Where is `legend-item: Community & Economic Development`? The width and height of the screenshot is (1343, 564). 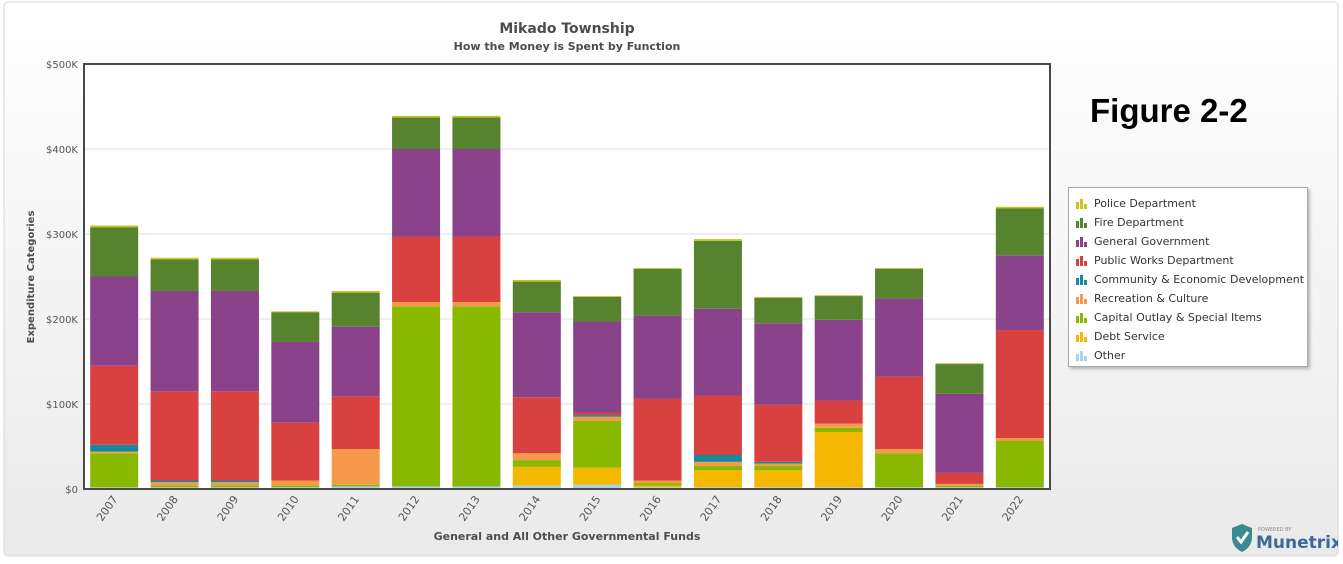 legend-item: Community & Economic Development is located at coordinates (1191, 279).